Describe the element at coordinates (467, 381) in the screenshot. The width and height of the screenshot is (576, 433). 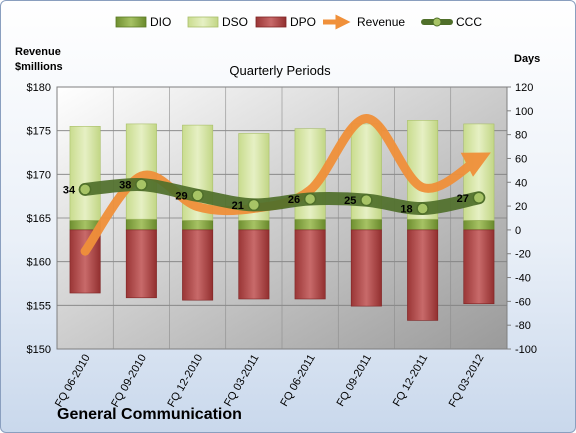
I see `x-tick-label: FQ 03-2012` at that location.